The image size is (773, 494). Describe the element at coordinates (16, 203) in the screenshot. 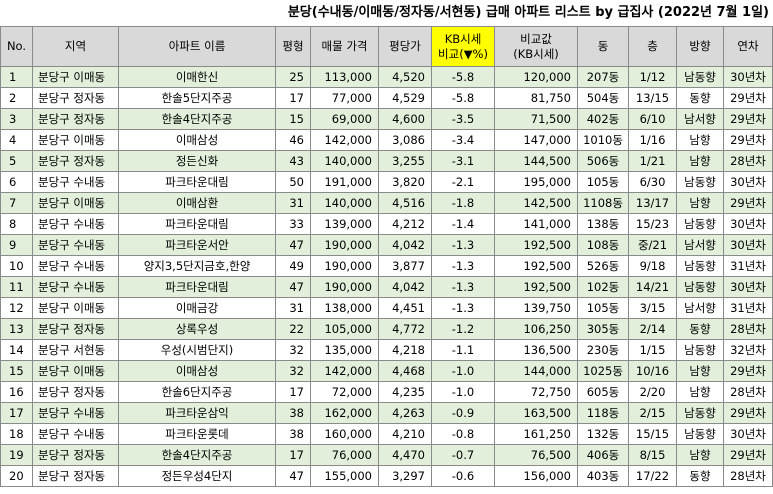

I see `cell-no: 7` at that location.